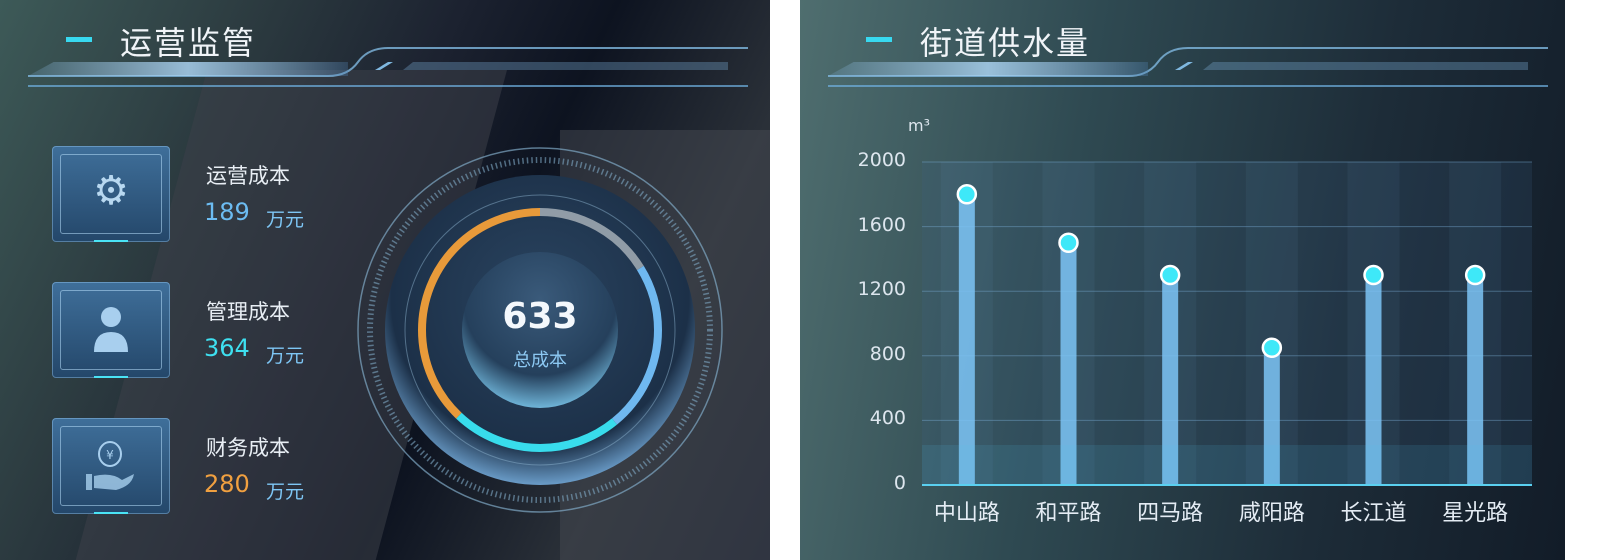  Describe the element at coordinates (227, 212) in the screenshot. I see `cost-value: 189` at that location.